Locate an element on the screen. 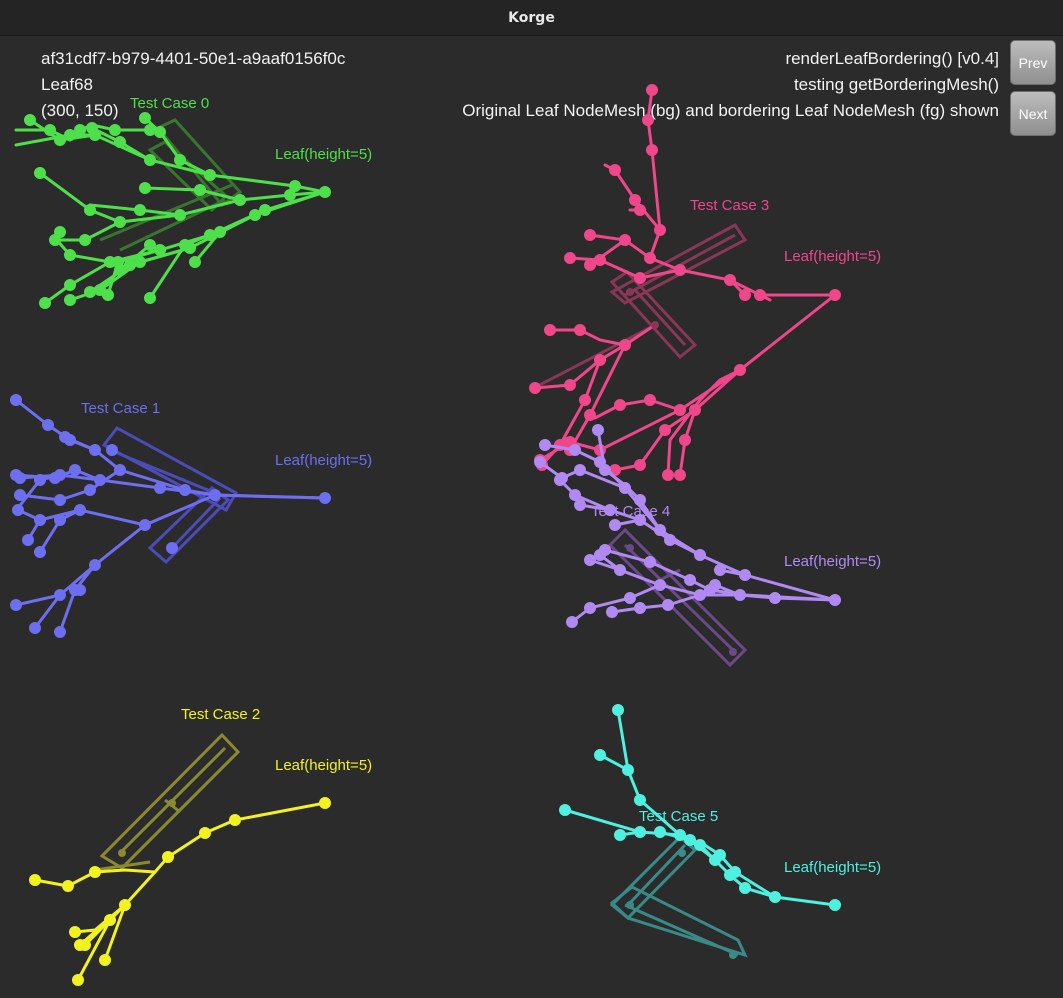 This screenshot has height=998, width=1063. test-case-0-label: Test Case 0 is located at coordinates (169, 103).